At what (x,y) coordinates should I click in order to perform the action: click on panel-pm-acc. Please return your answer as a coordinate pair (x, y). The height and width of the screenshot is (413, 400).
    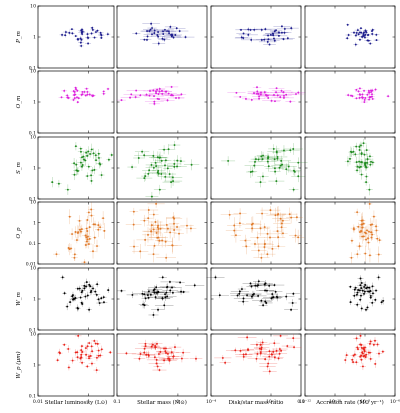
    Looking at the image, I should click on (350, 37).